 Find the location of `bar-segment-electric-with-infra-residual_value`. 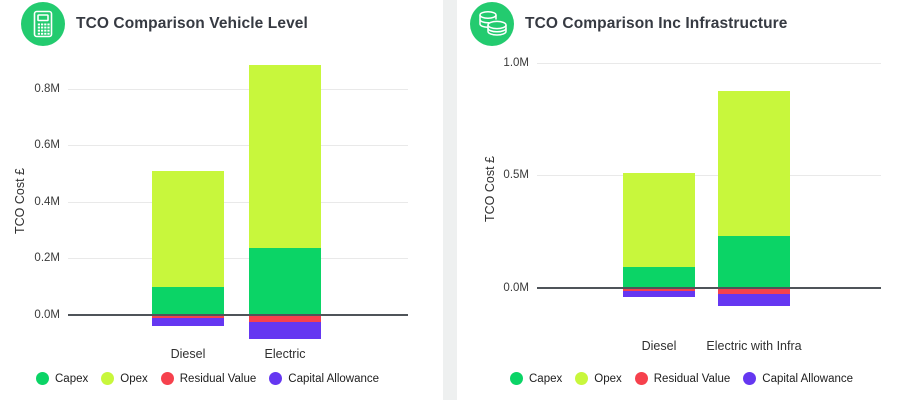

bar-segment-electric-with-infra-residual_value is located at coordinates (754, 291).